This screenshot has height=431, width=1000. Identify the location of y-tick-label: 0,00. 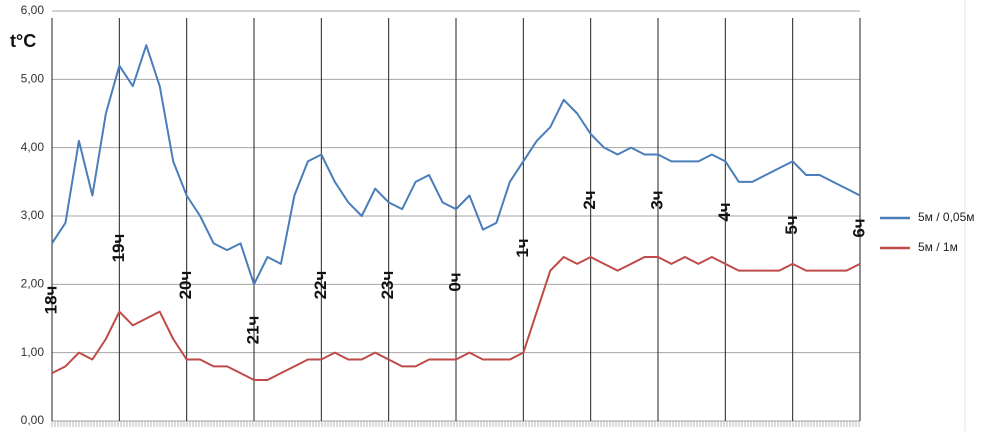
(33, 420).